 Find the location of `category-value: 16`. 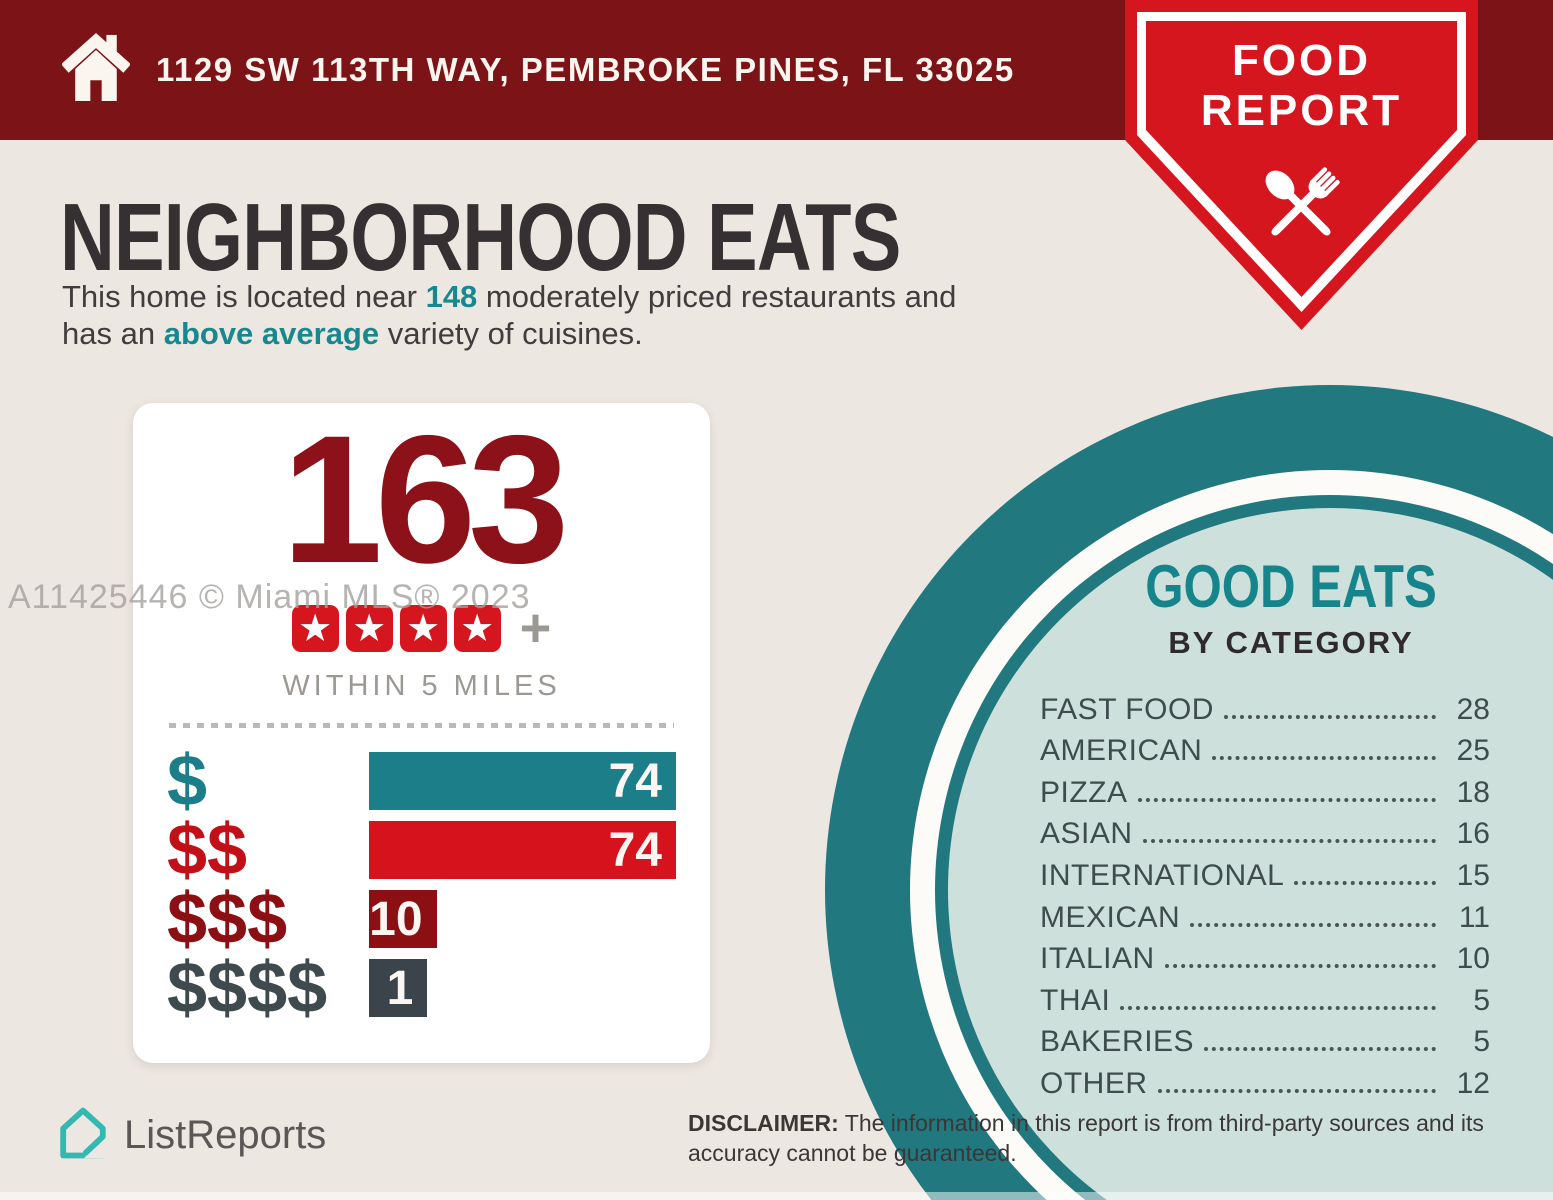

category-value: 16 is located at coordinates (1473, 834).